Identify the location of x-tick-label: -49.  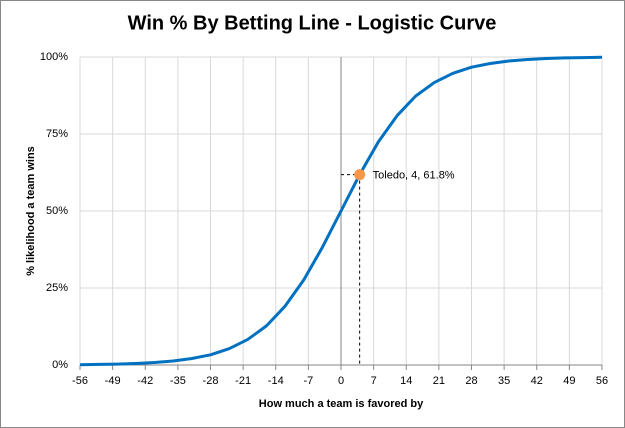
(113, 381).